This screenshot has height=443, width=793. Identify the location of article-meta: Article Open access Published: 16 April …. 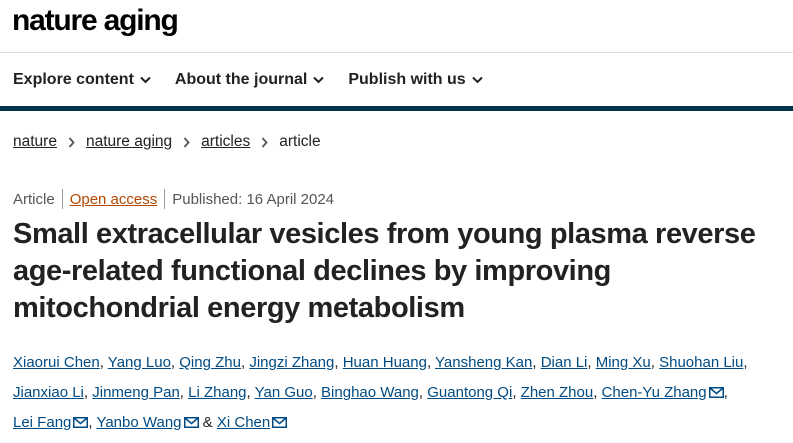
(173, 199).